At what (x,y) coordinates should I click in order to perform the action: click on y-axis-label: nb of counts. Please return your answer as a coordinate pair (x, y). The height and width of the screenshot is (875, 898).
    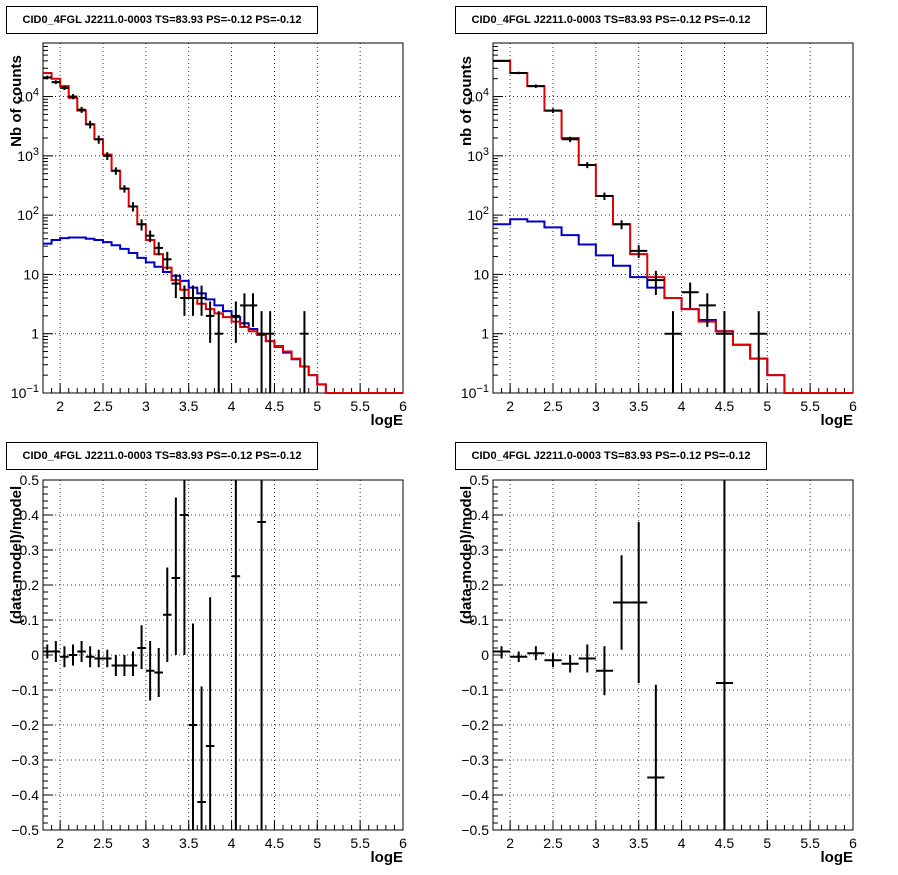
    Looking at the image, I should click on (466, 101).